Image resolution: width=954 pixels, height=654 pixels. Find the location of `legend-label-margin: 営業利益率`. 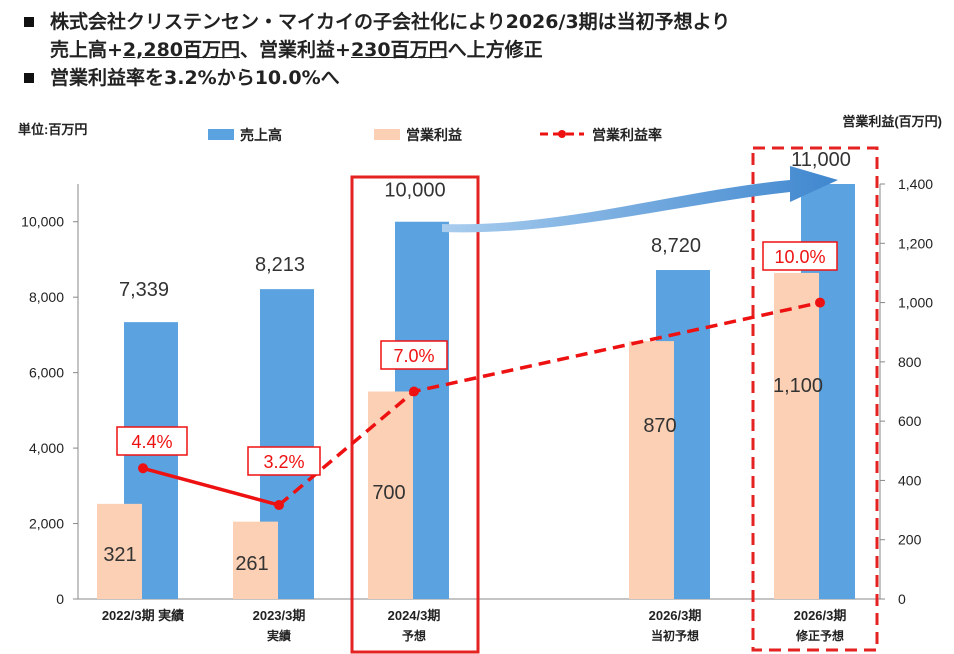

legend-label-margin: 営業利益率 is located at coordinates (627, 135).